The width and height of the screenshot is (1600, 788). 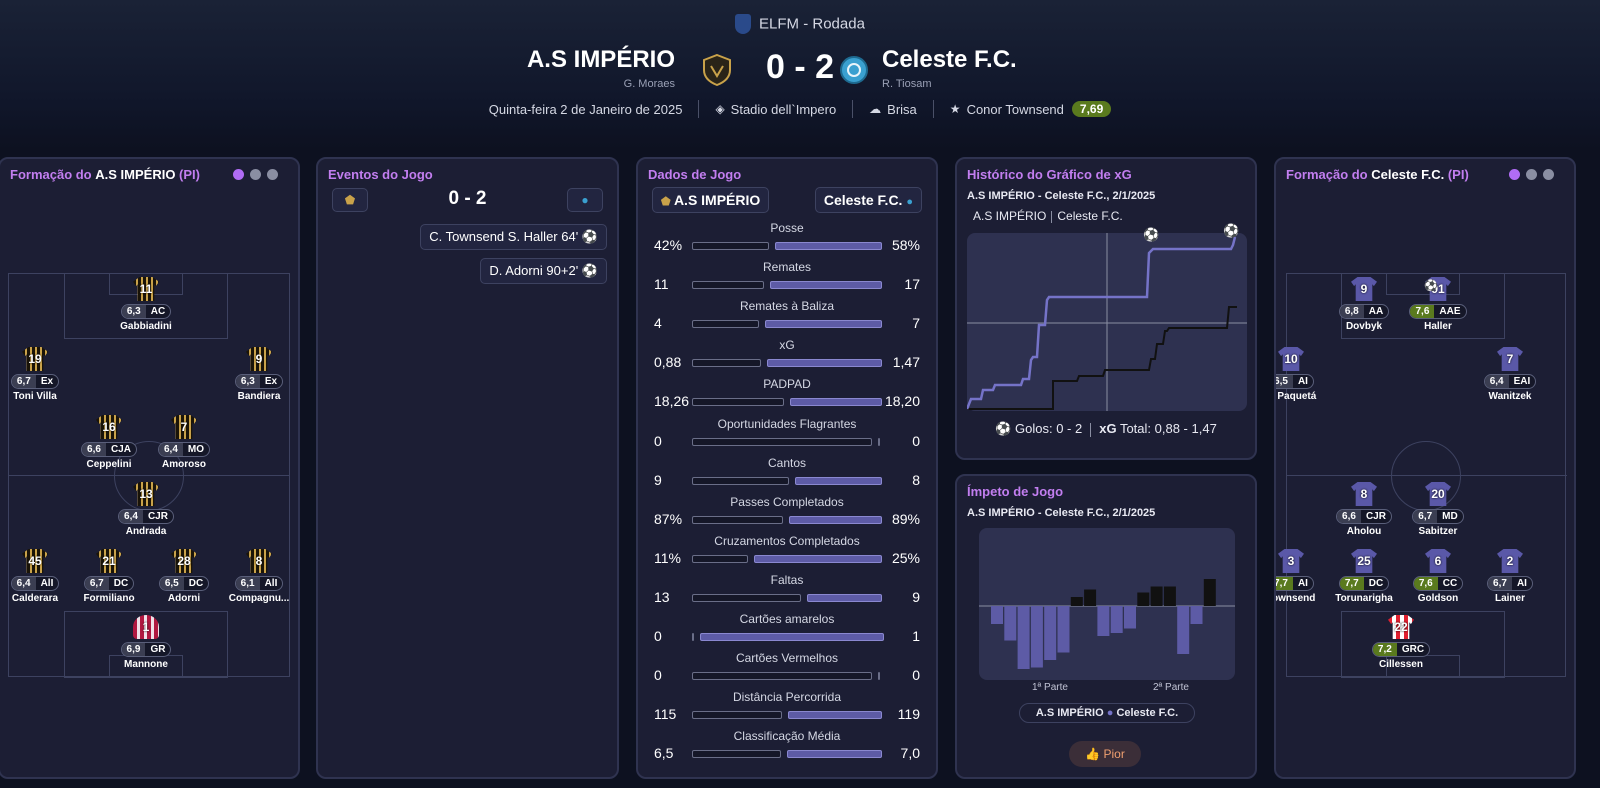 What do you see at coordinates (787, 423) in the screenshot?
I see `stat-label: Oportunidades Flagrantes` at bounding box center [787, 423].